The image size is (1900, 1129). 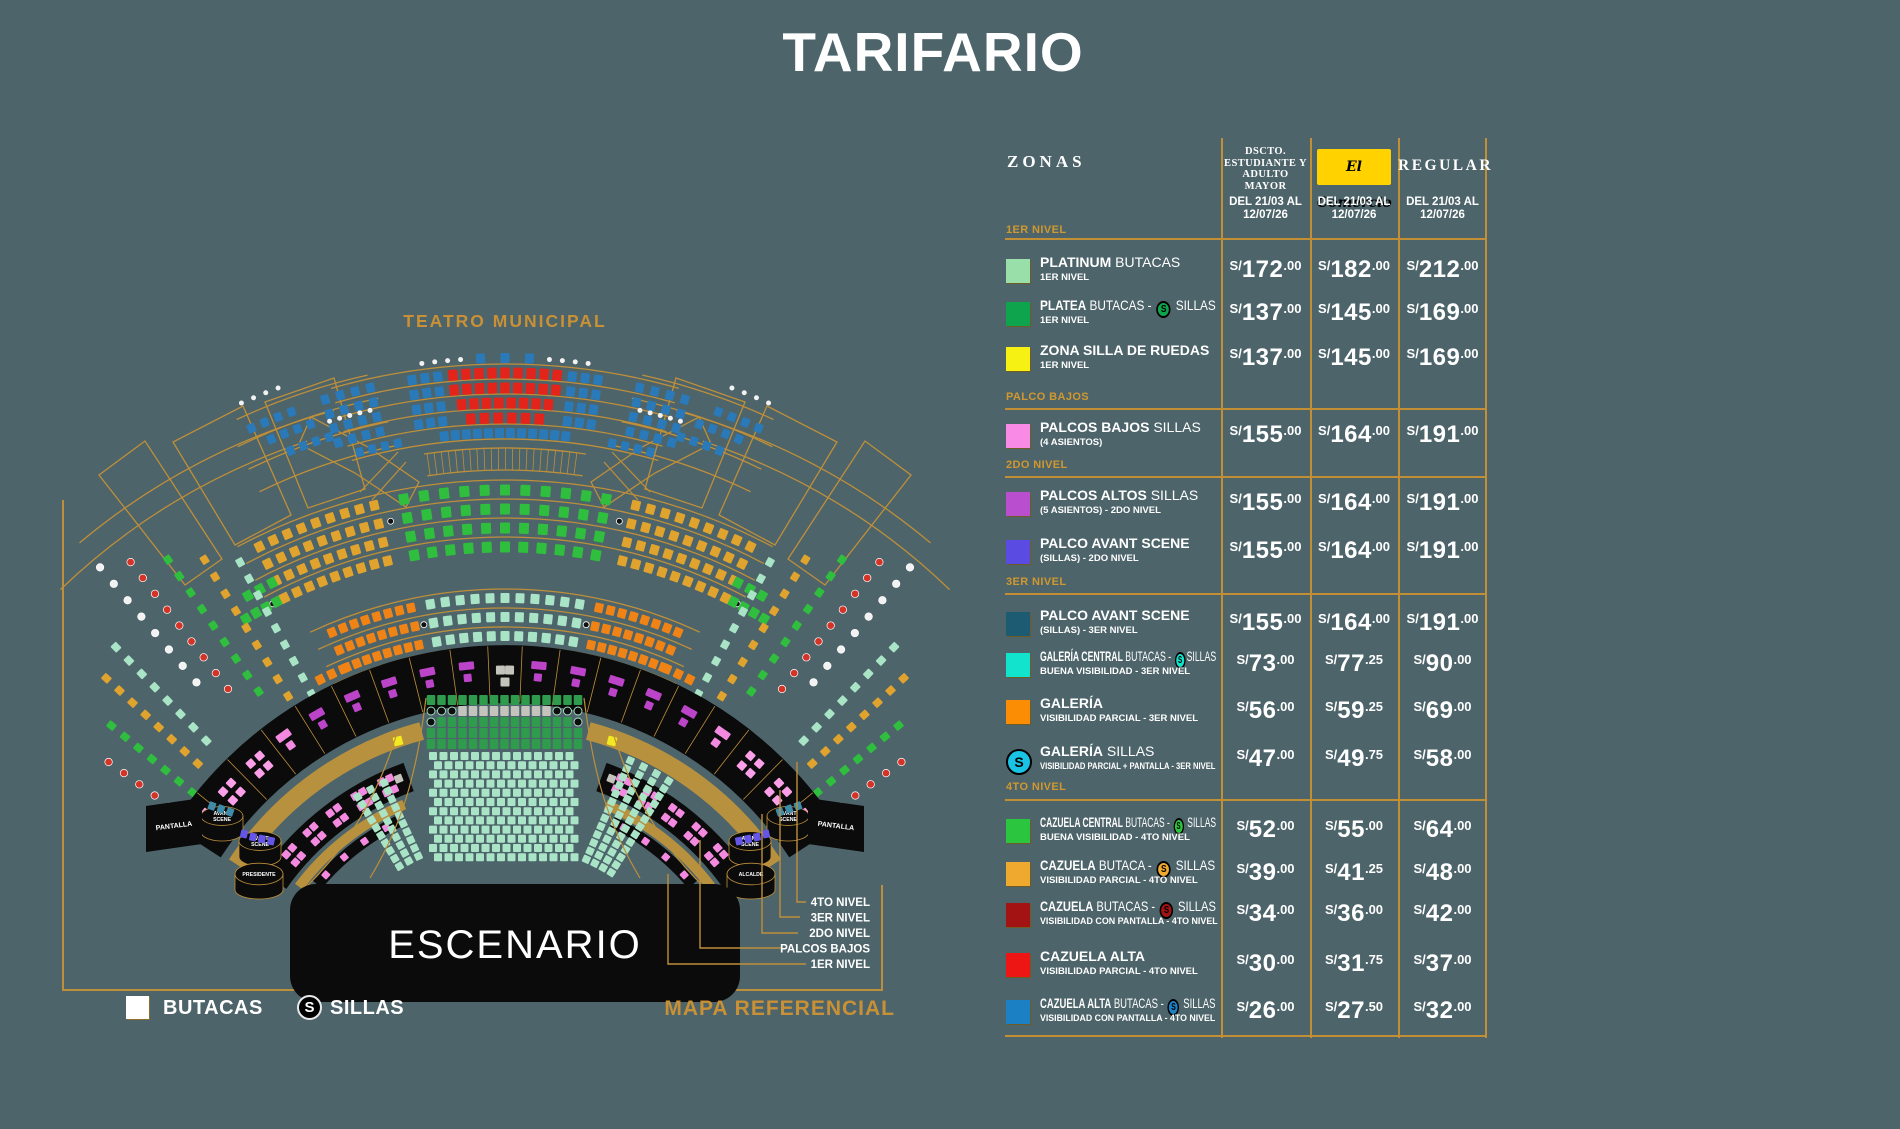 I want to click on period-regular: DEL 21/03 AL 12/07/26, so click(x=1442, y=208).